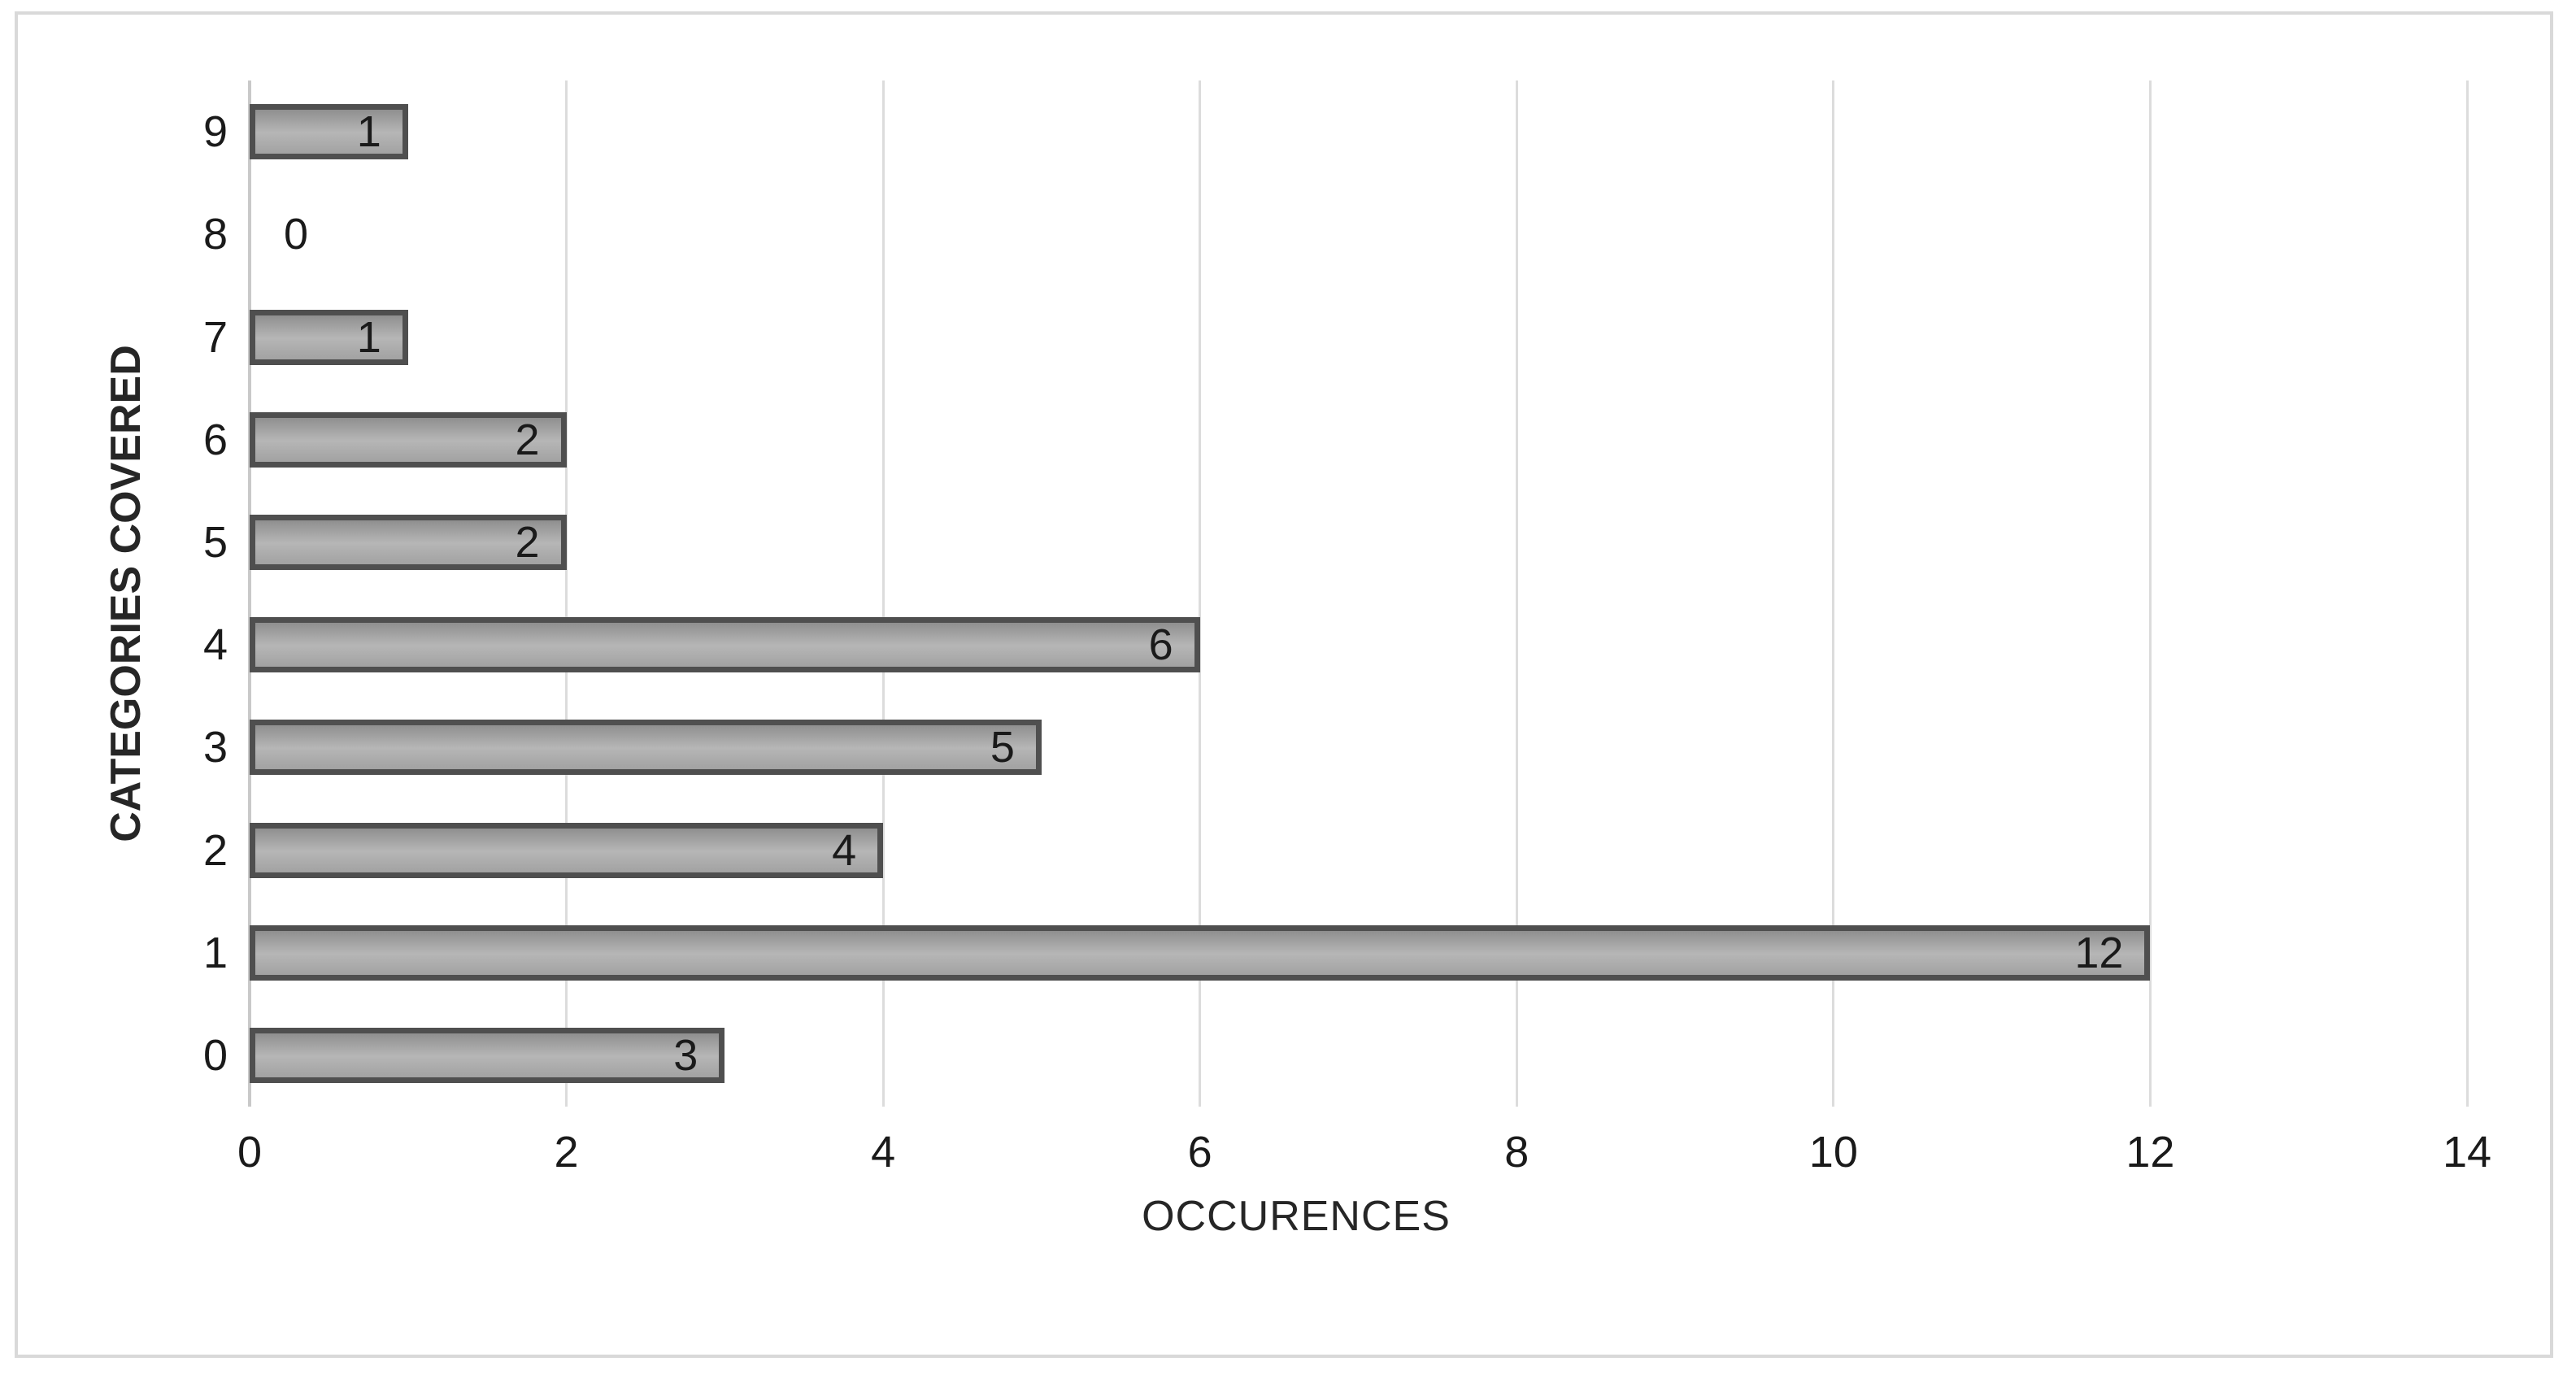 Image resolution: width=2576 pixels, height=1379 pixels. Describe the element at coordinates (215, 337) in the screenshot. I see `y-axis-tick-label: 7` at that location.